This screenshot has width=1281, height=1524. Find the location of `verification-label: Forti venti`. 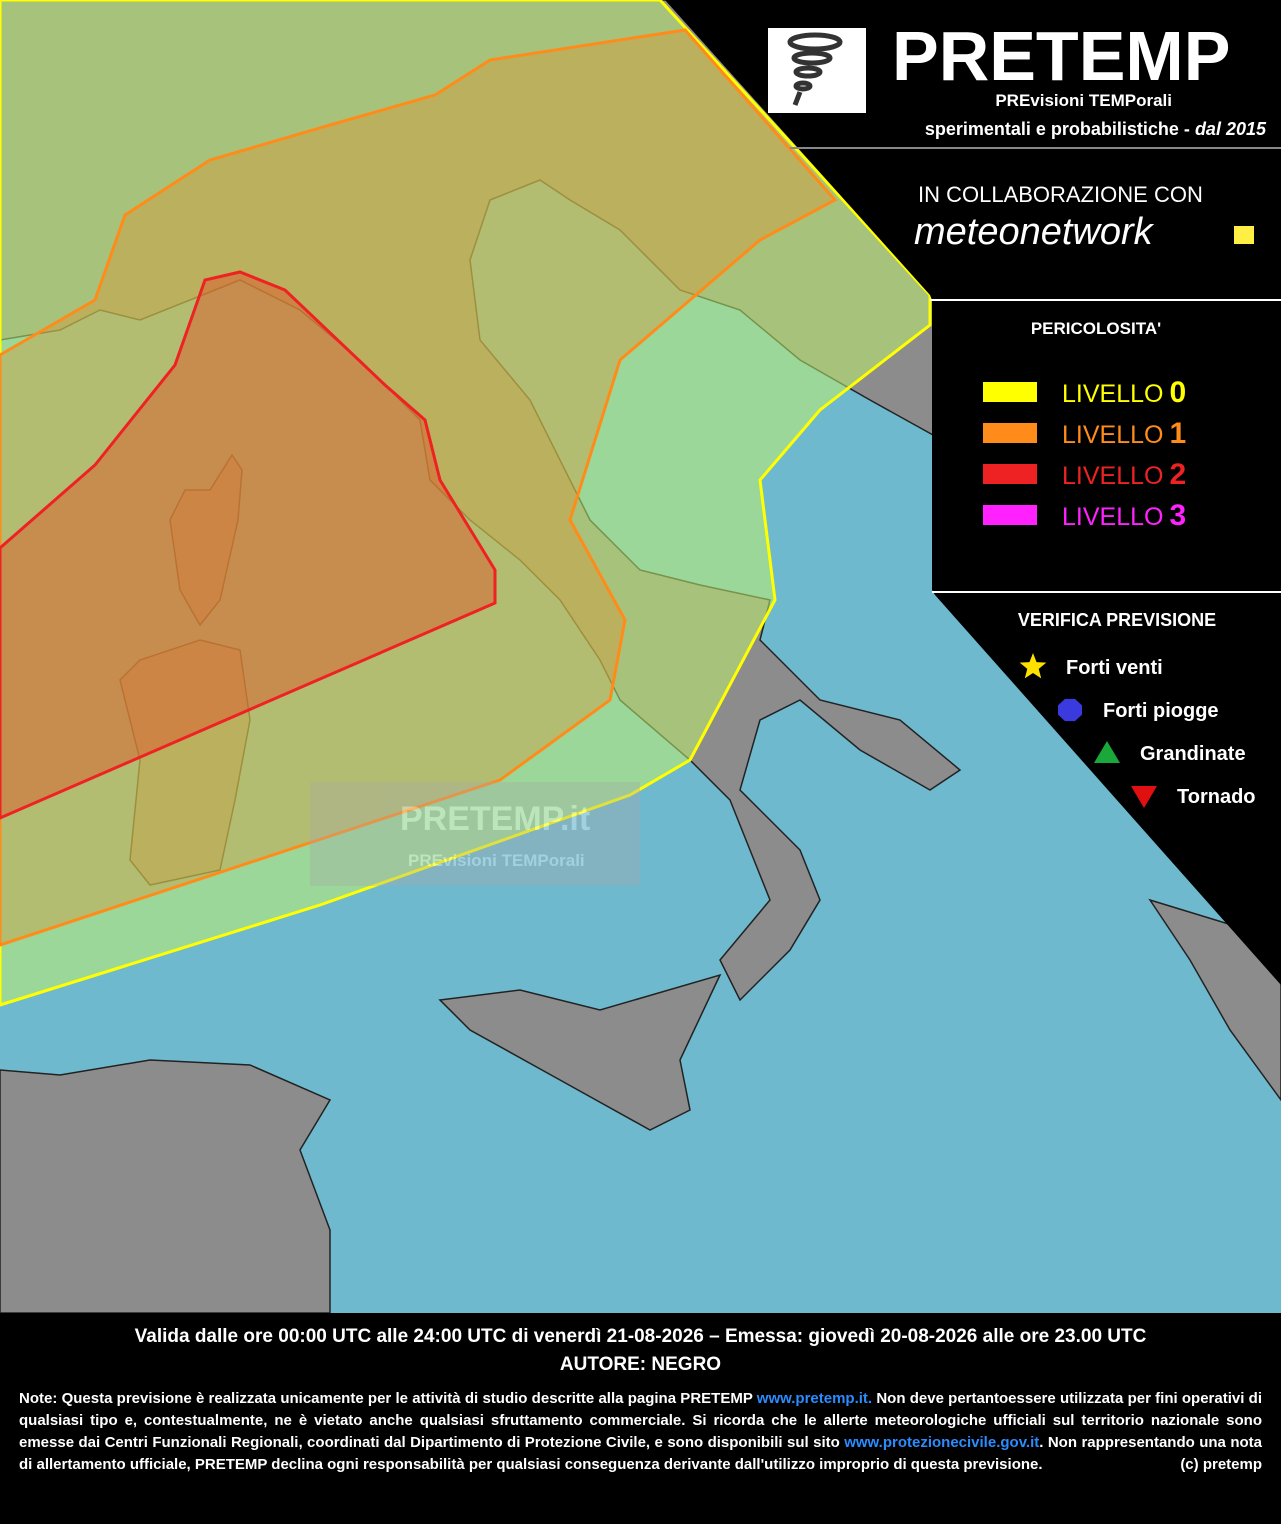

verification-label: Forti venti is located at coordinates (1114, 668).